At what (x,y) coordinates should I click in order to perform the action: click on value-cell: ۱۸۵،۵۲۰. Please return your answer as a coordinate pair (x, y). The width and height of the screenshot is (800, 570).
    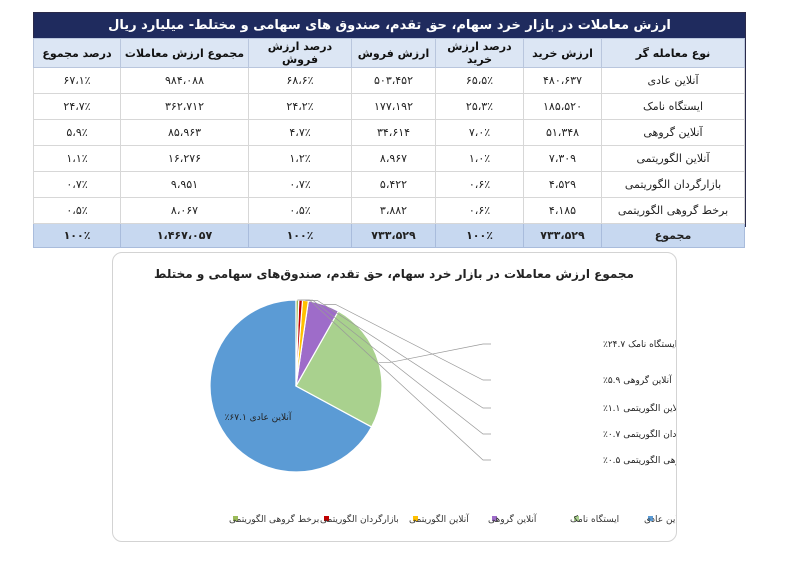
    Looking at the image, I should click on (562, 106).